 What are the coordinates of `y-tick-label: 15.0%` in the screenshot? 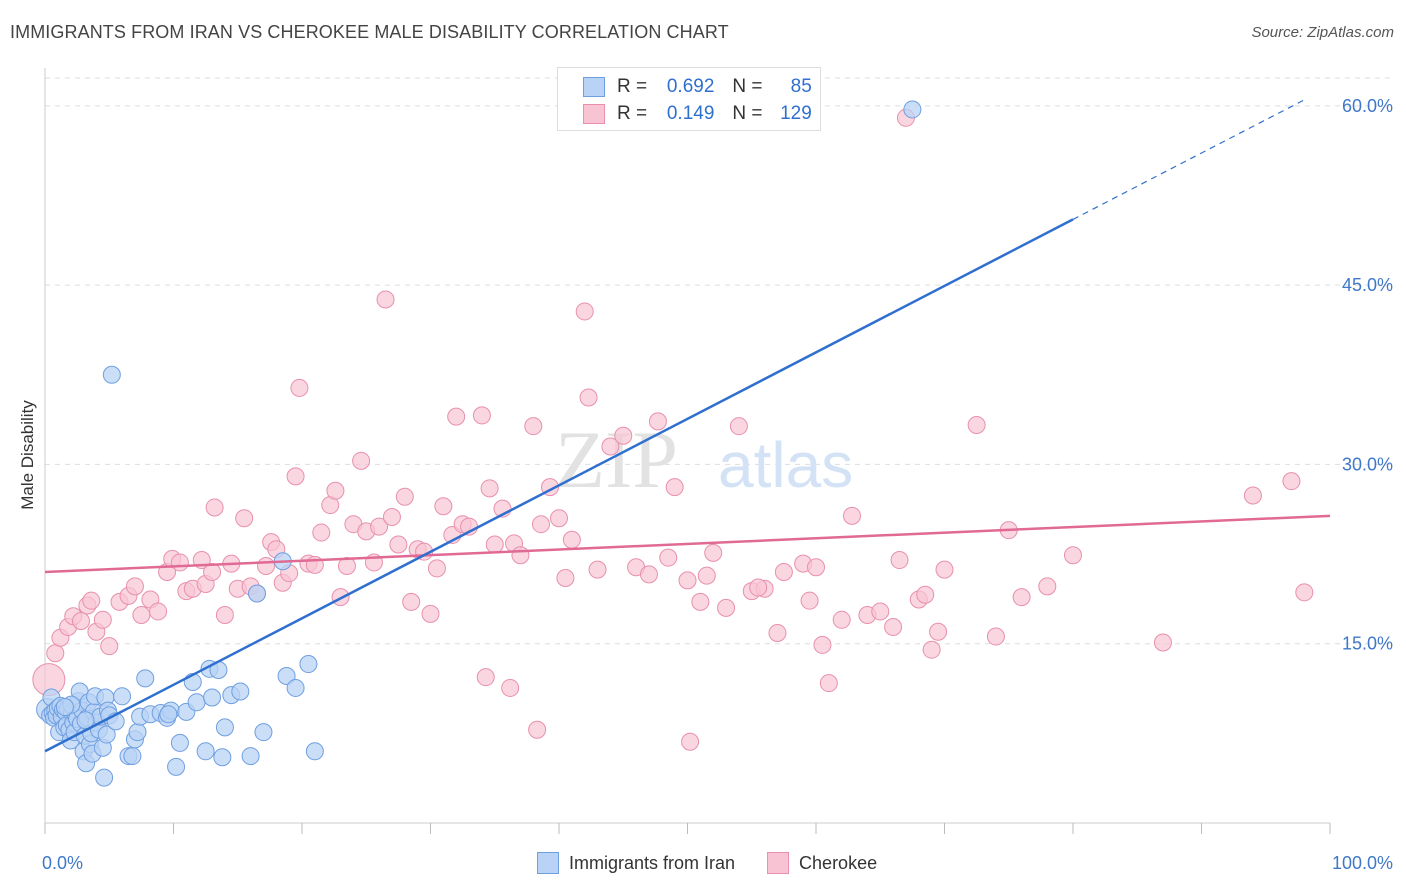 It's located at (1367, 644).